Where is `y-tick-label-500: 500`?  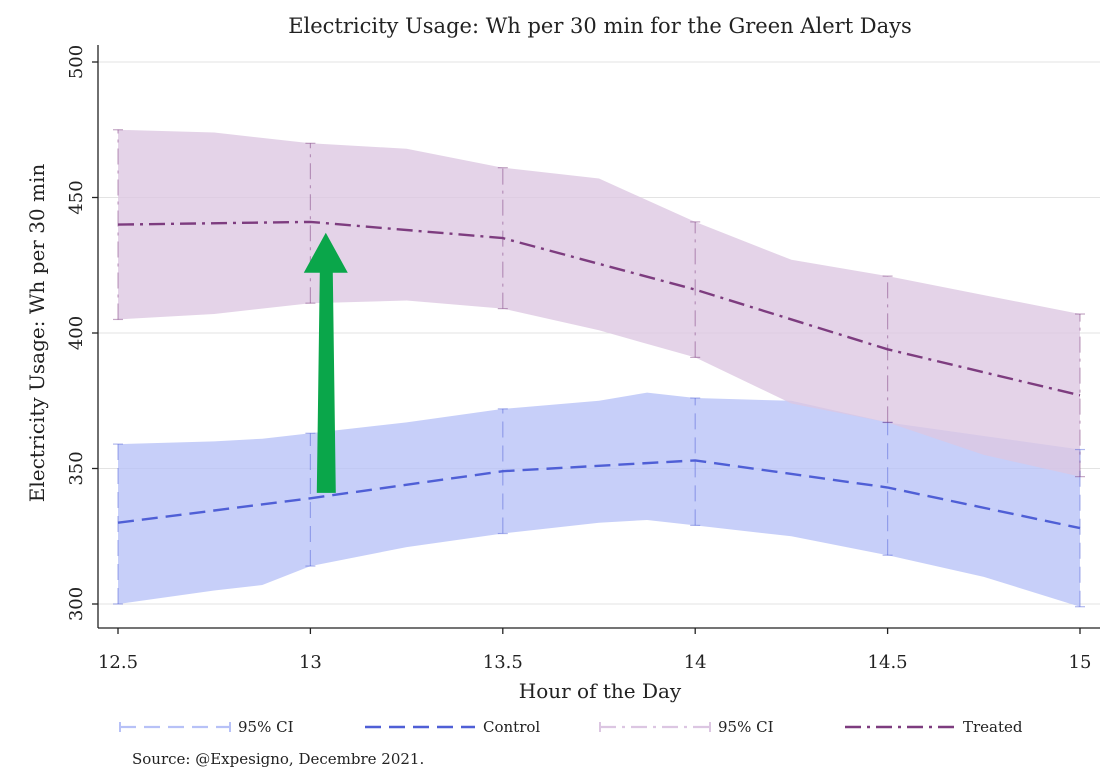
y-tick-label-500: 500 is located at coordinates (76, 62).